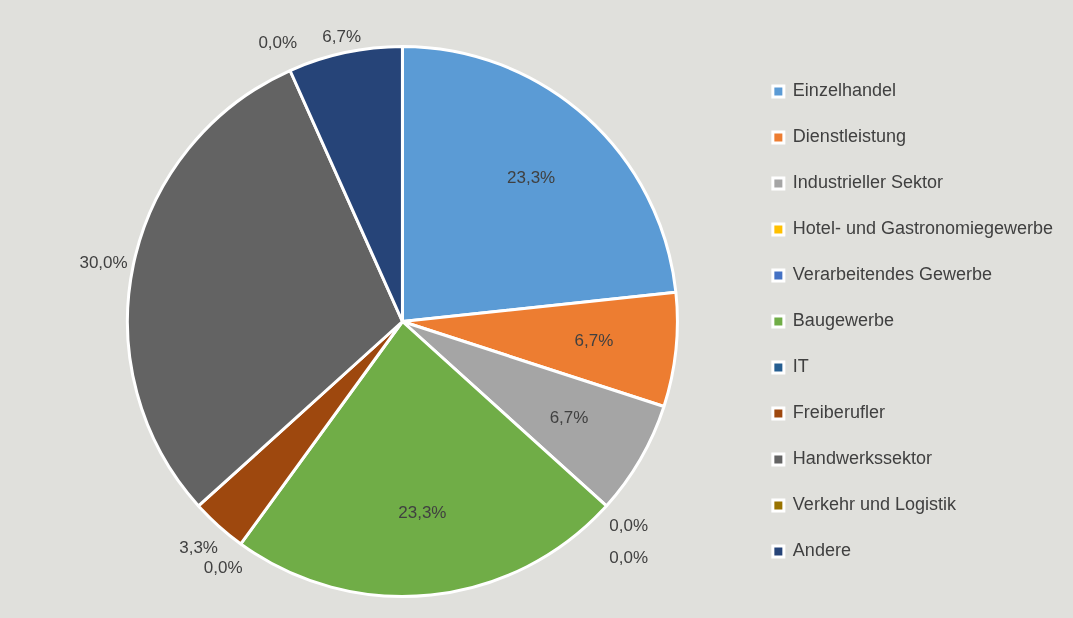 Image resolution: width=1073 pixels, height=618 pixels. I want to click on legend-label: Verkehr und Logistik, so click(874, 504).